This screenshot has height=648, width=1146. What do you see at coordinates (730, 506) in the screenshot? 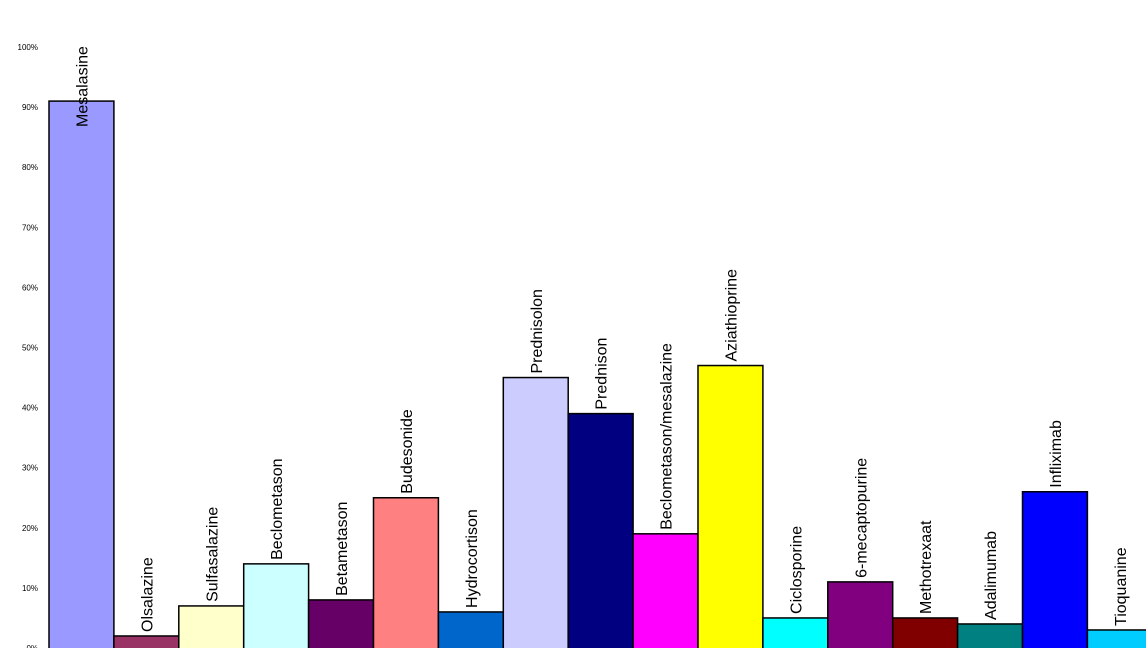
I see `bar-aziathioprine` at bounding box center [730, 506].